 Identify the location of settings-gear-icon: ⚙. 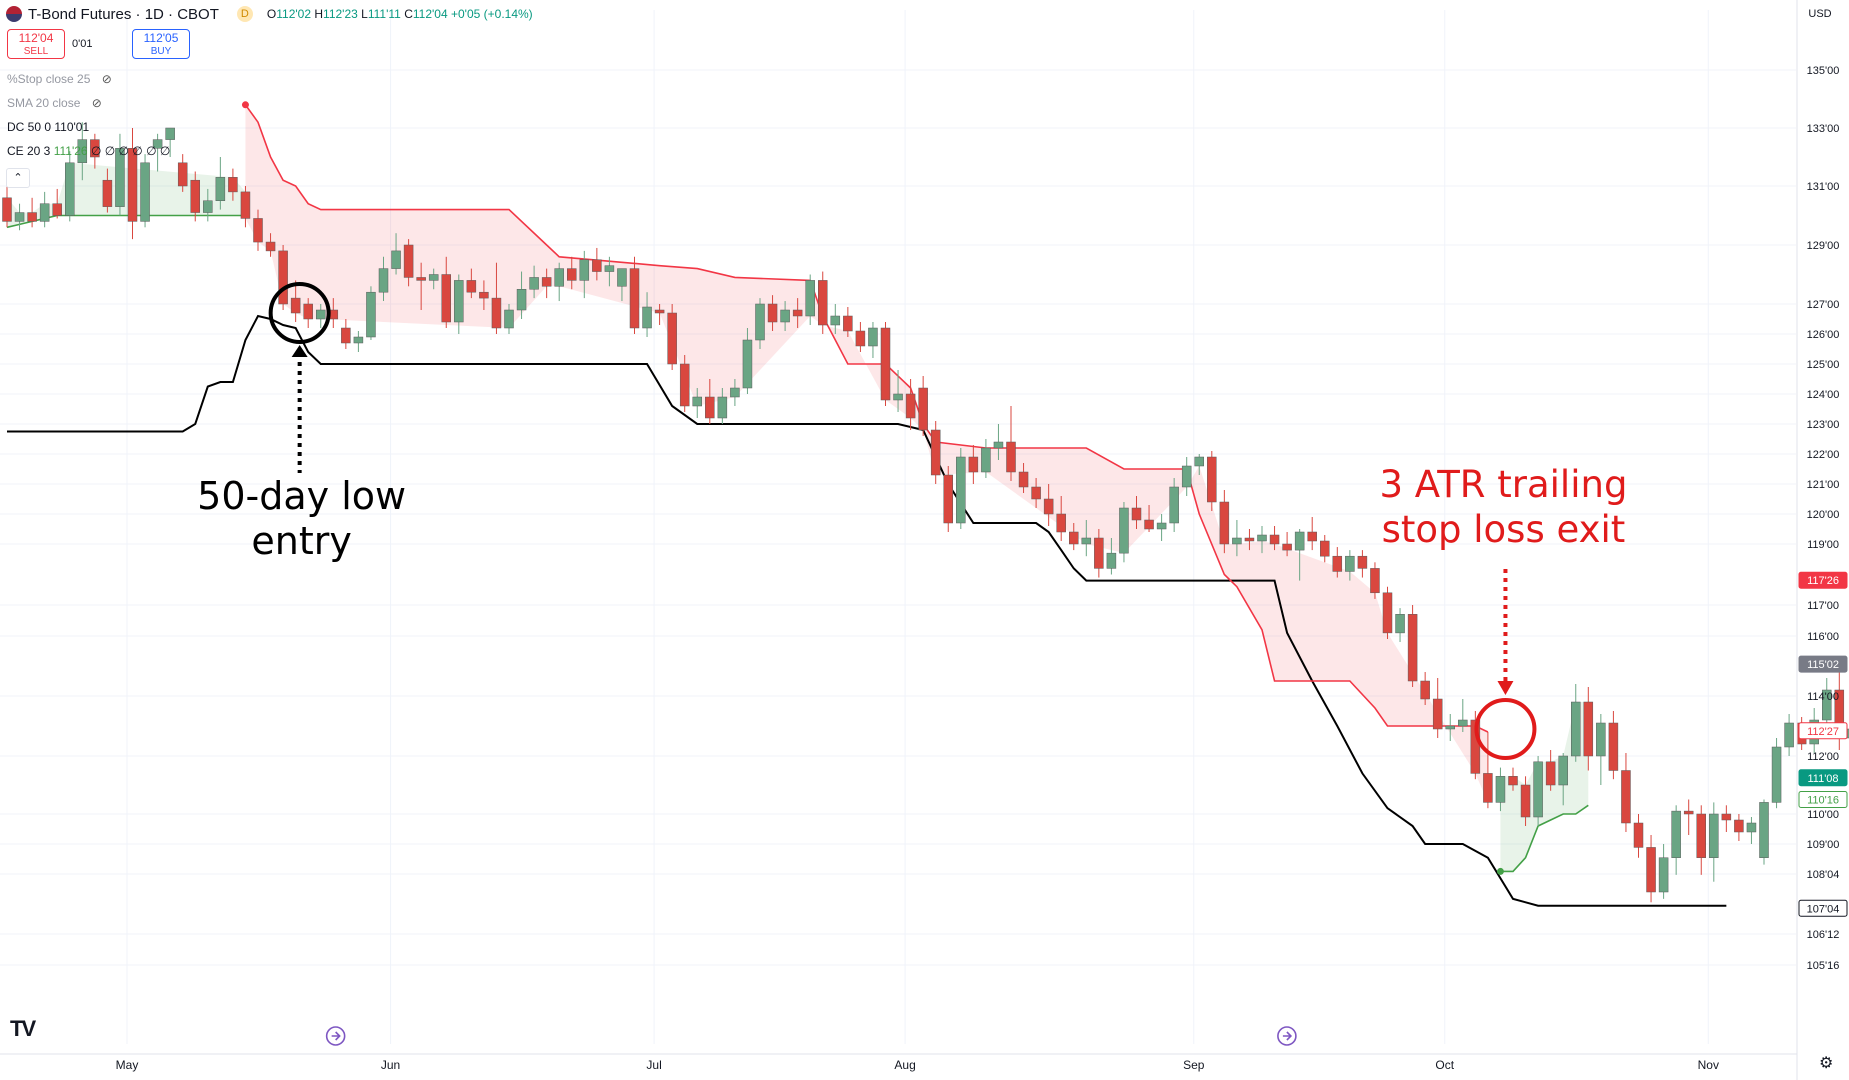
(1826, 1063).